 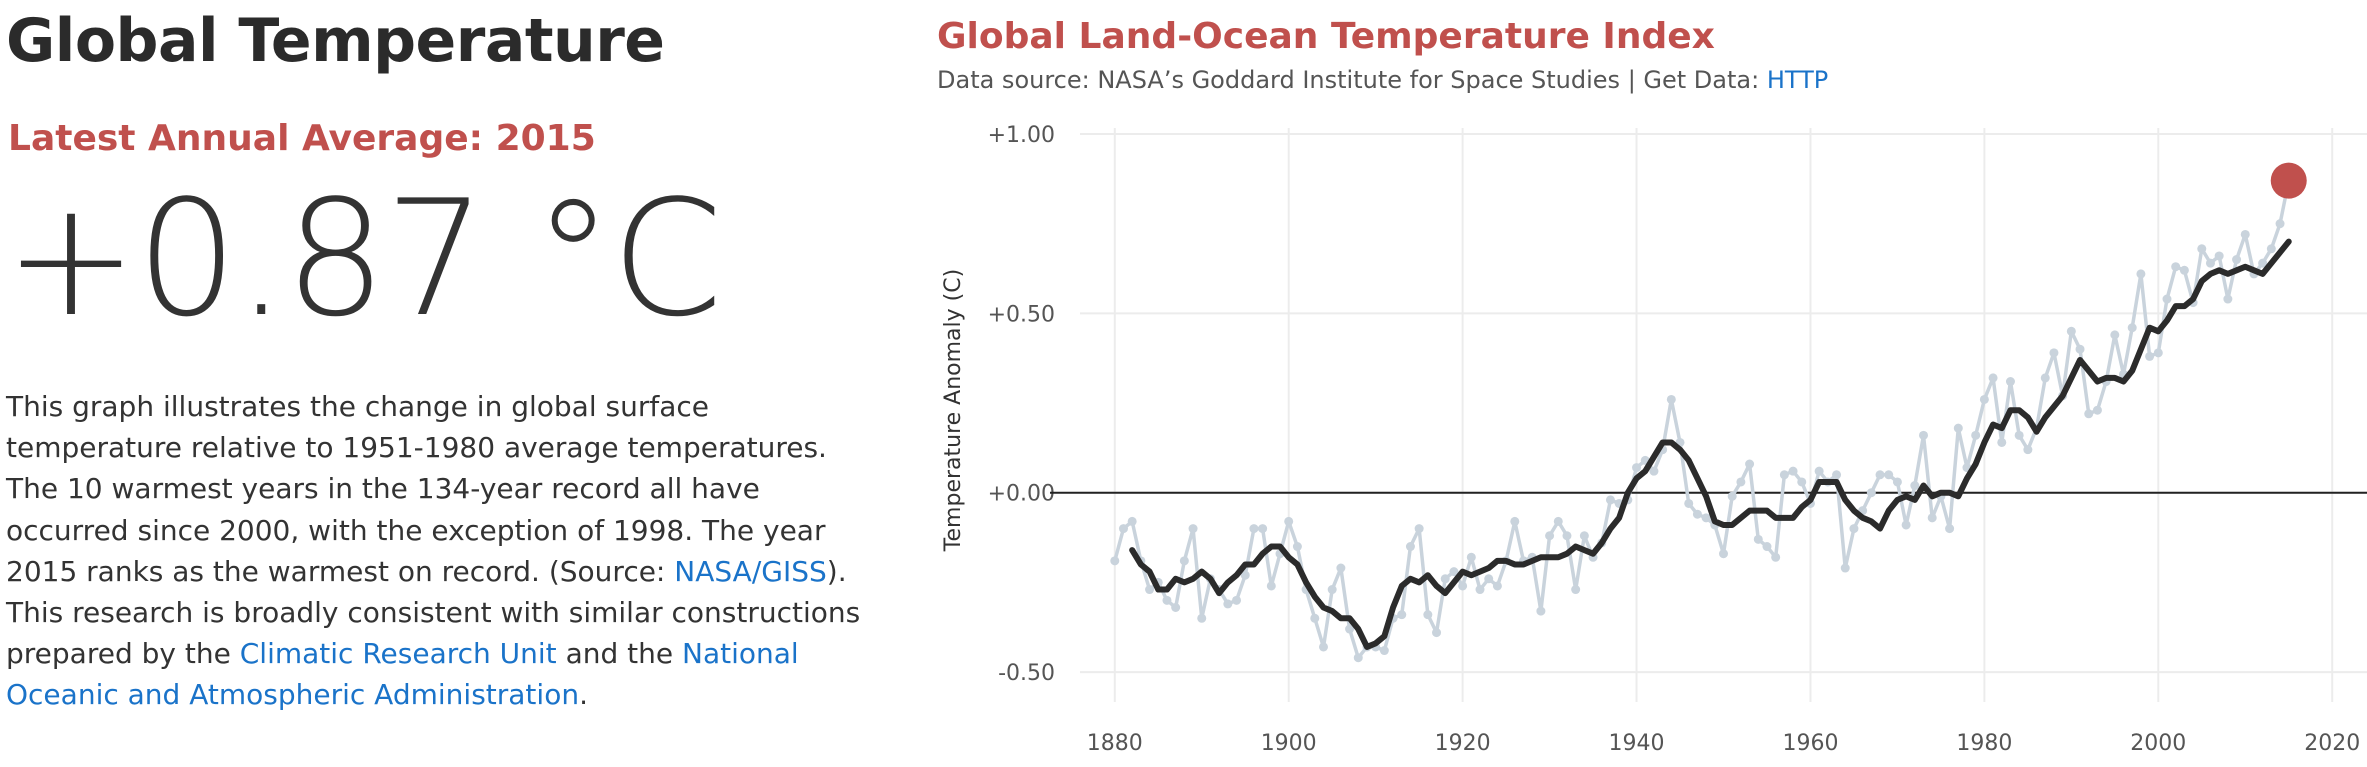 What do you see at coordinates (953, 410) in the screenshot?
I see `y-axis-title: Temperature Anomaly (C)` at bounding box center [953, 410].